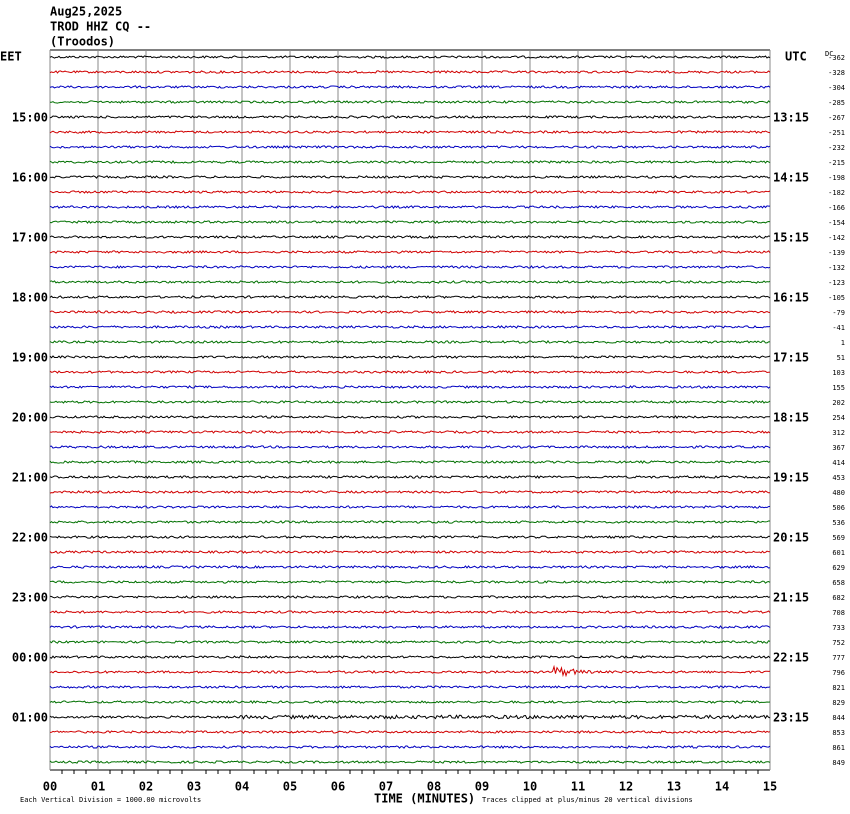 The height and width of the screenshot is (814, 850). I want to click on dc-offset: -267, so click(836, 118).